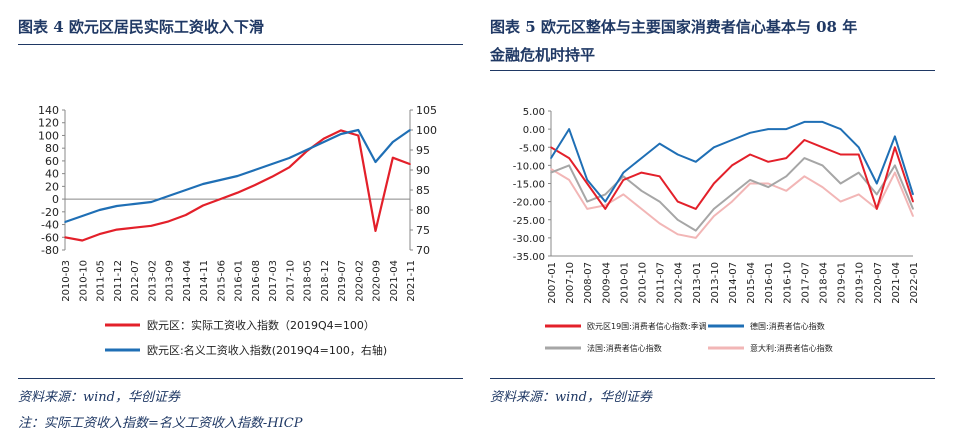  I want to click on left-y2tick-label: 80, so click(423, 210).